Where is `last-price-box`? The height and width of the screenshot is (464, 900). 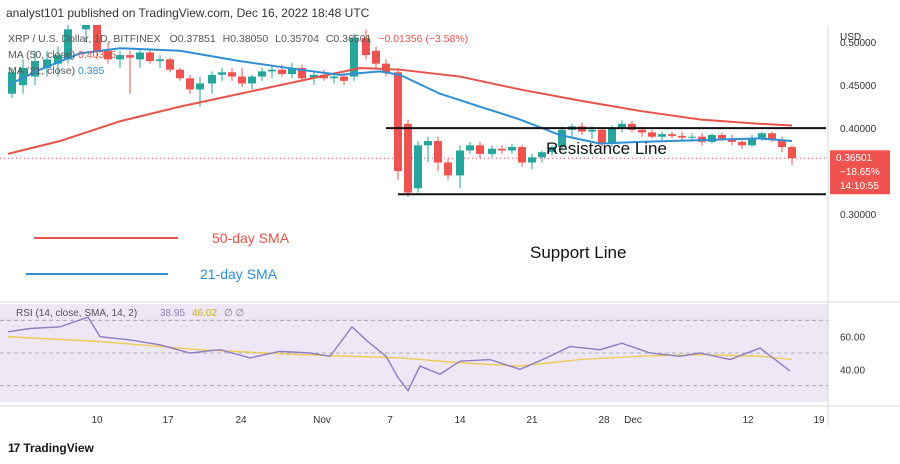 last-price-box is located at coordinates (860, 172).